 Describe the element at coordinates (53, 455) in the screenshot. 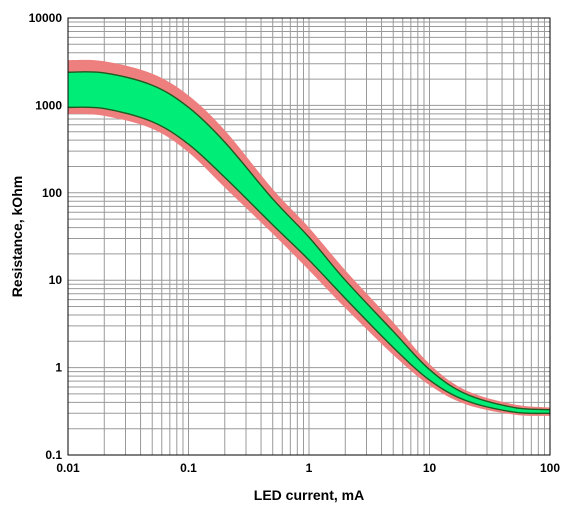

I see `y-tick-label: 0.1` at that location.